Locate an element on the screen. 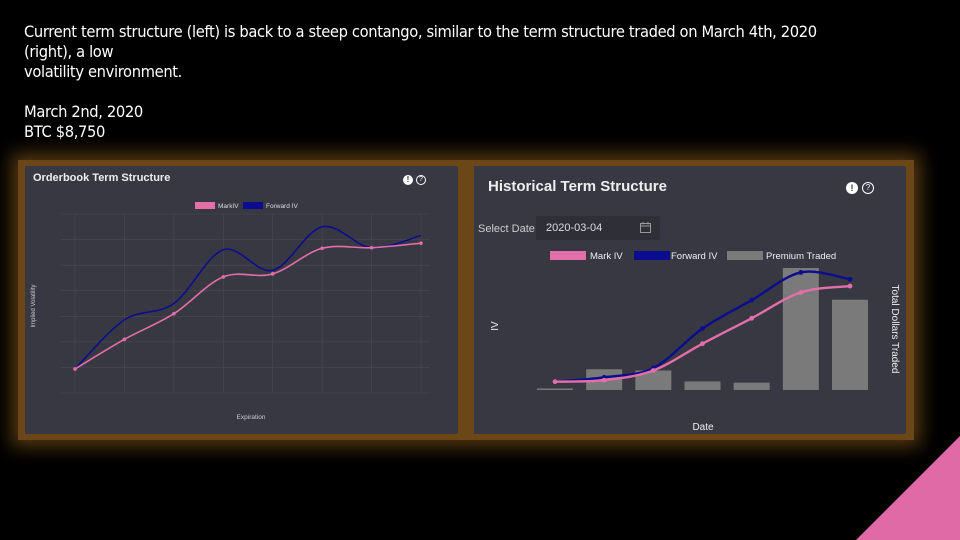  slide-date: March 2nd, 2020 is located at coordinates (83, 111).